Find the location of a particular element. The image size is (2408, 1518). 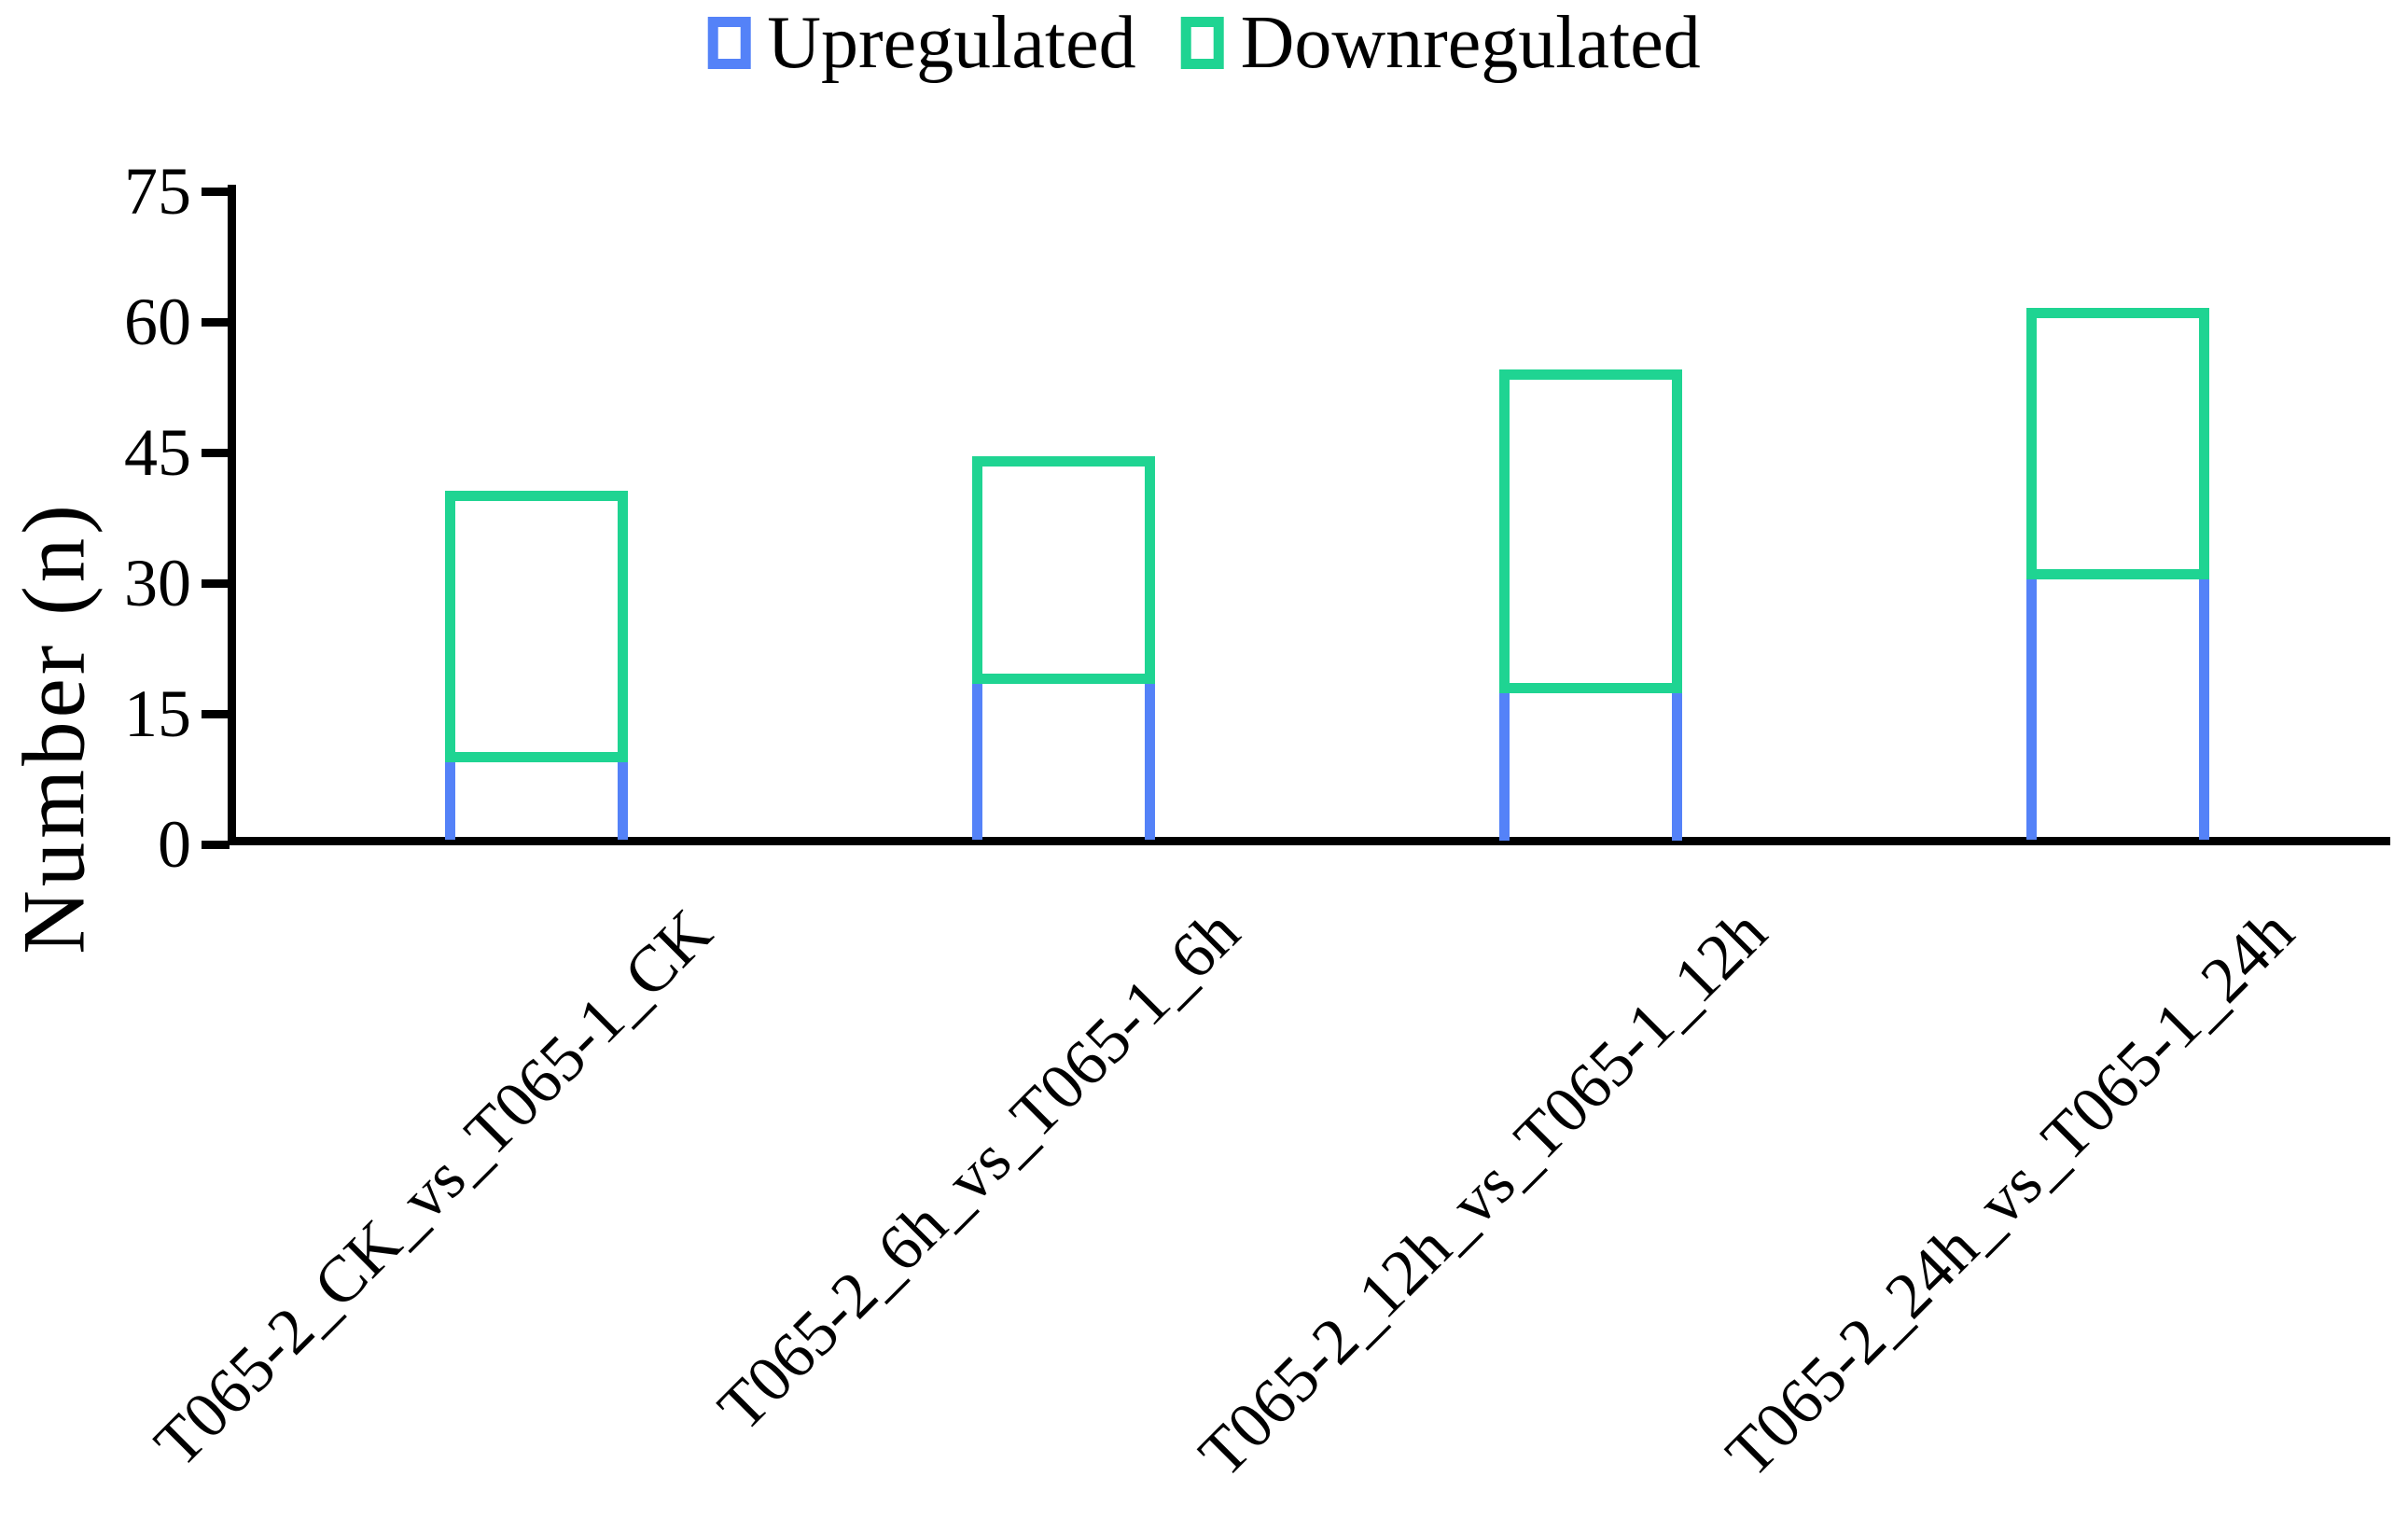

x-category-label: T065-2_12h_vs_T065-1_12h is located at coordinates (1483, 1193).